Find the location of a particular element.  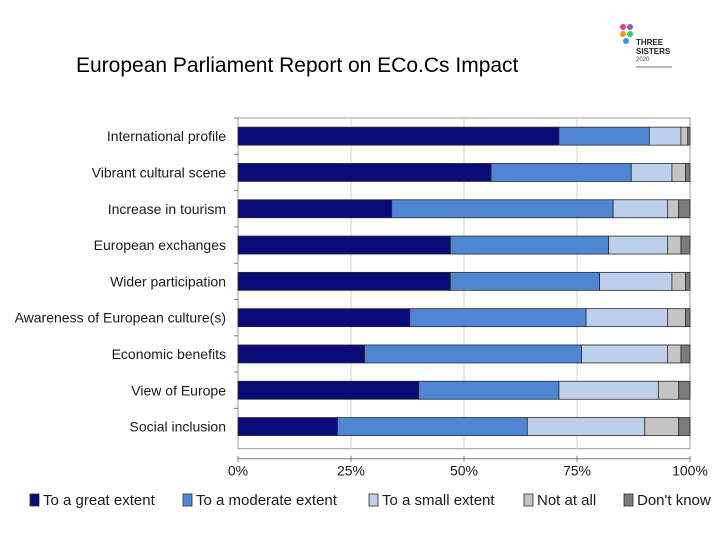

legend-label: To a small extent is located at coordinates (438, 500).